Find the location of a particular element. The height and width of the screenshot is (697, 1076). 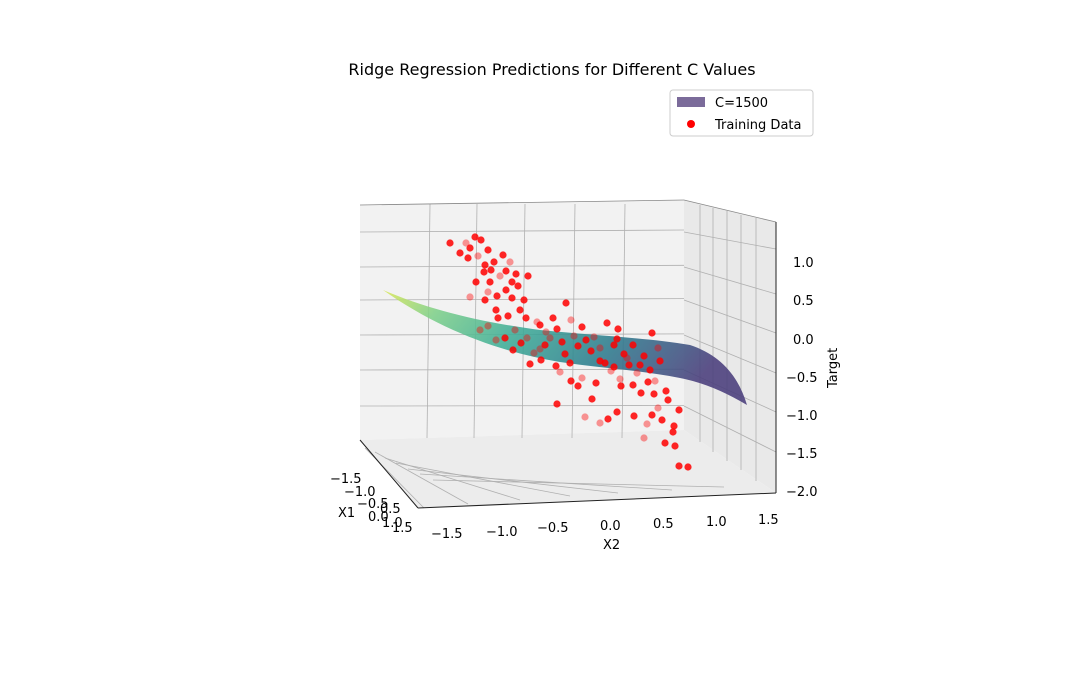

x2-tick-labels: −1.5 −1.0 −0.5 0.0 0.5 1.0 1.5 is located at coordinates (605, 527).